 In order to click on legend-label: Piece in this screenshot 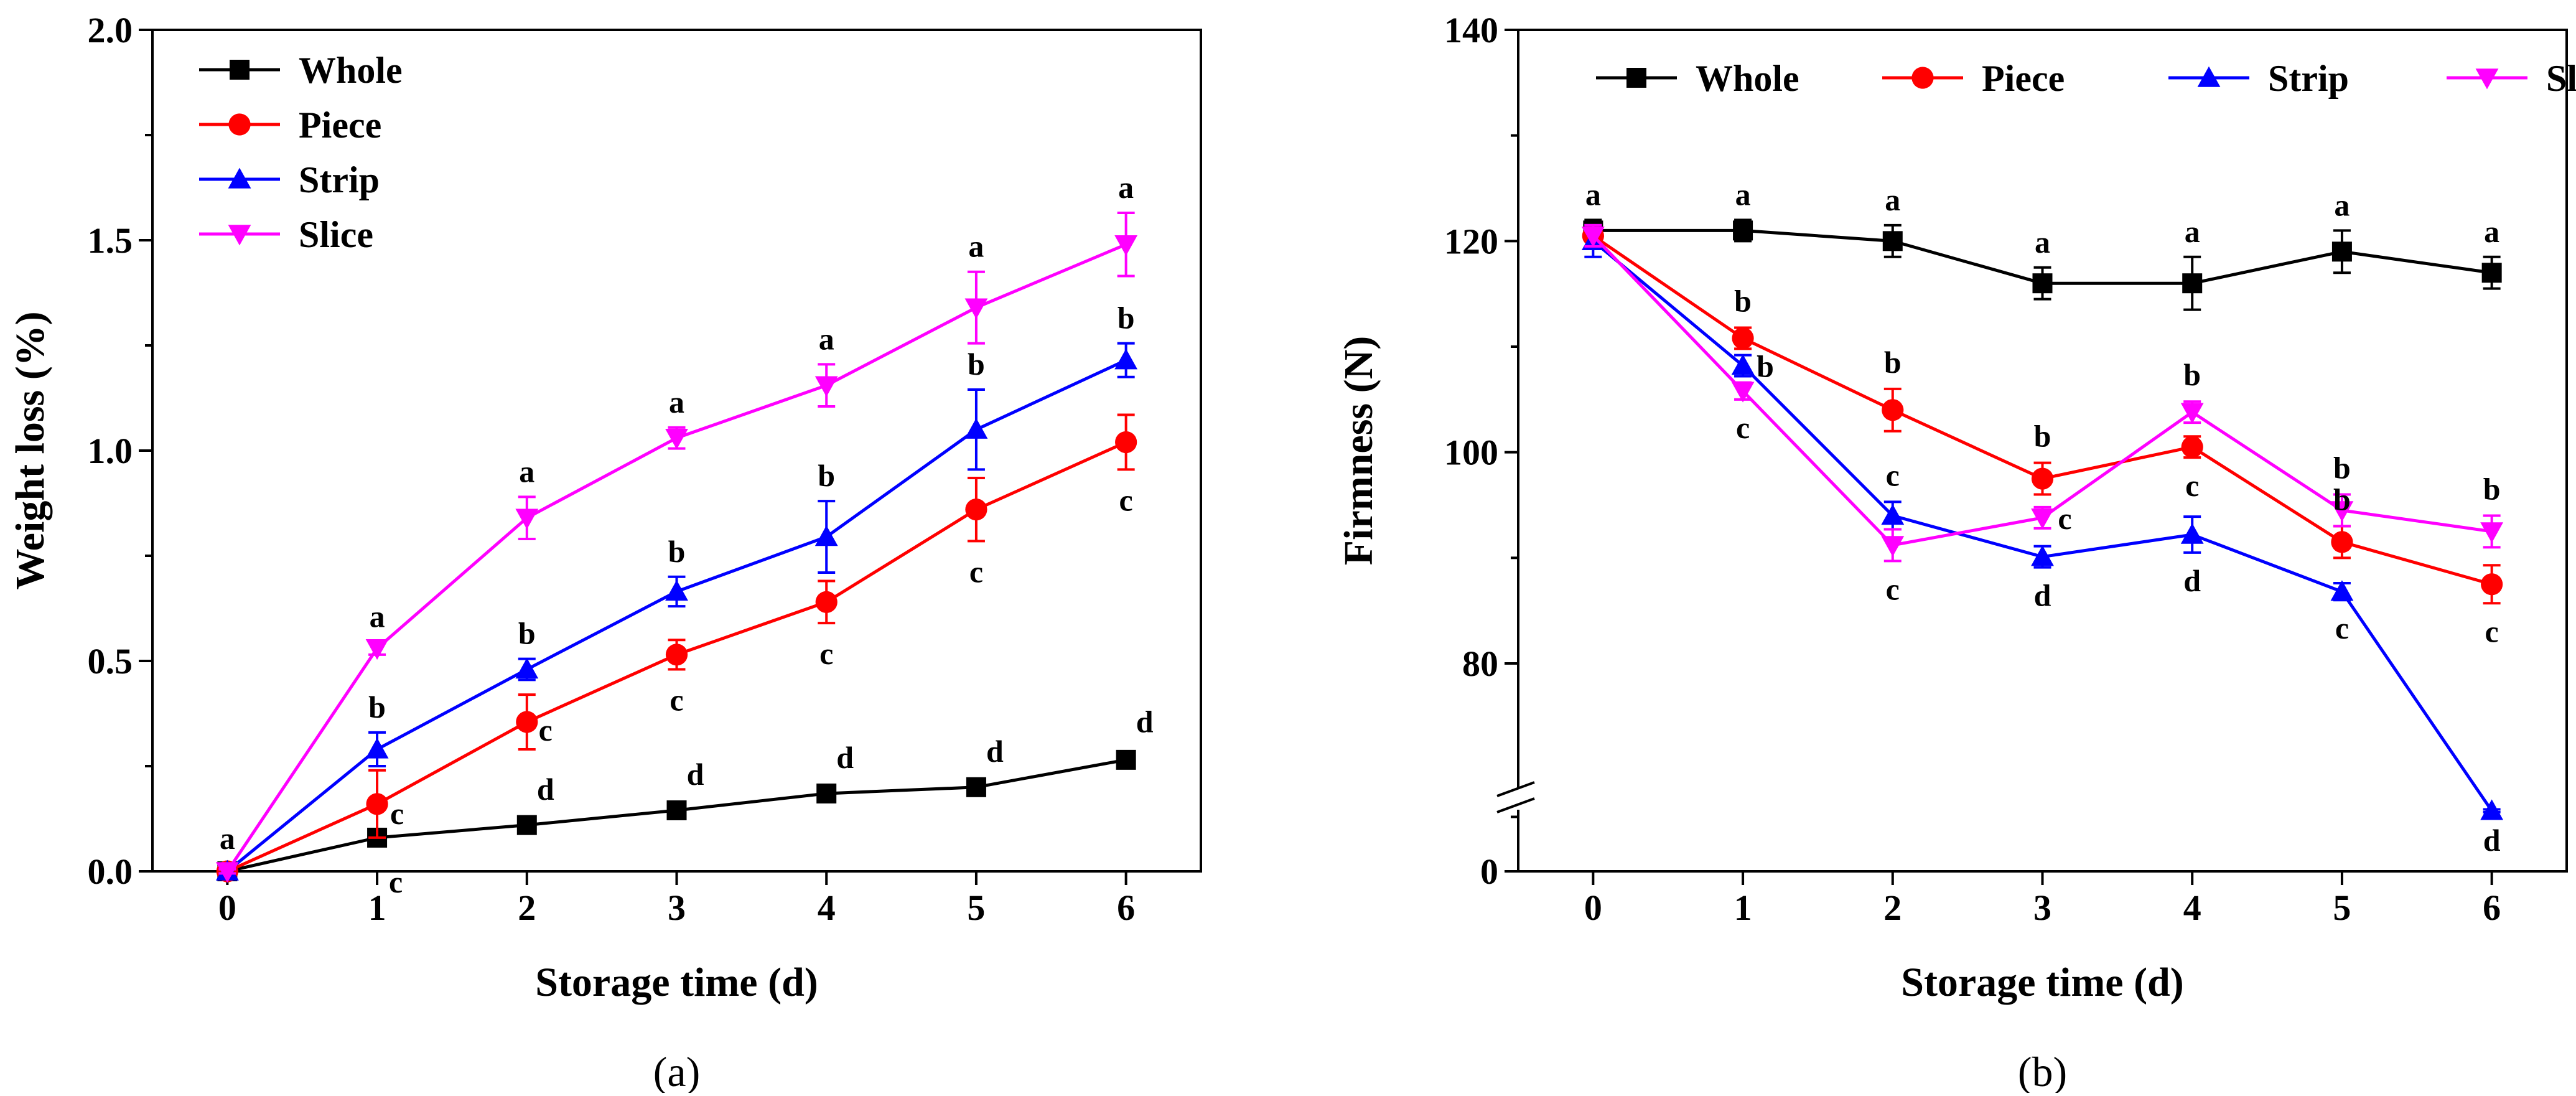, I will do `click(340, 126)`.